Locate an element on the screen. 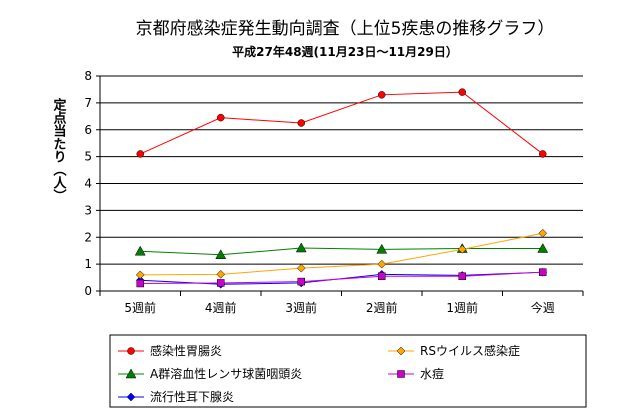 This screenshot has width=639, height=415. y-tick-label: 4 is located at coordinates (88, 184).